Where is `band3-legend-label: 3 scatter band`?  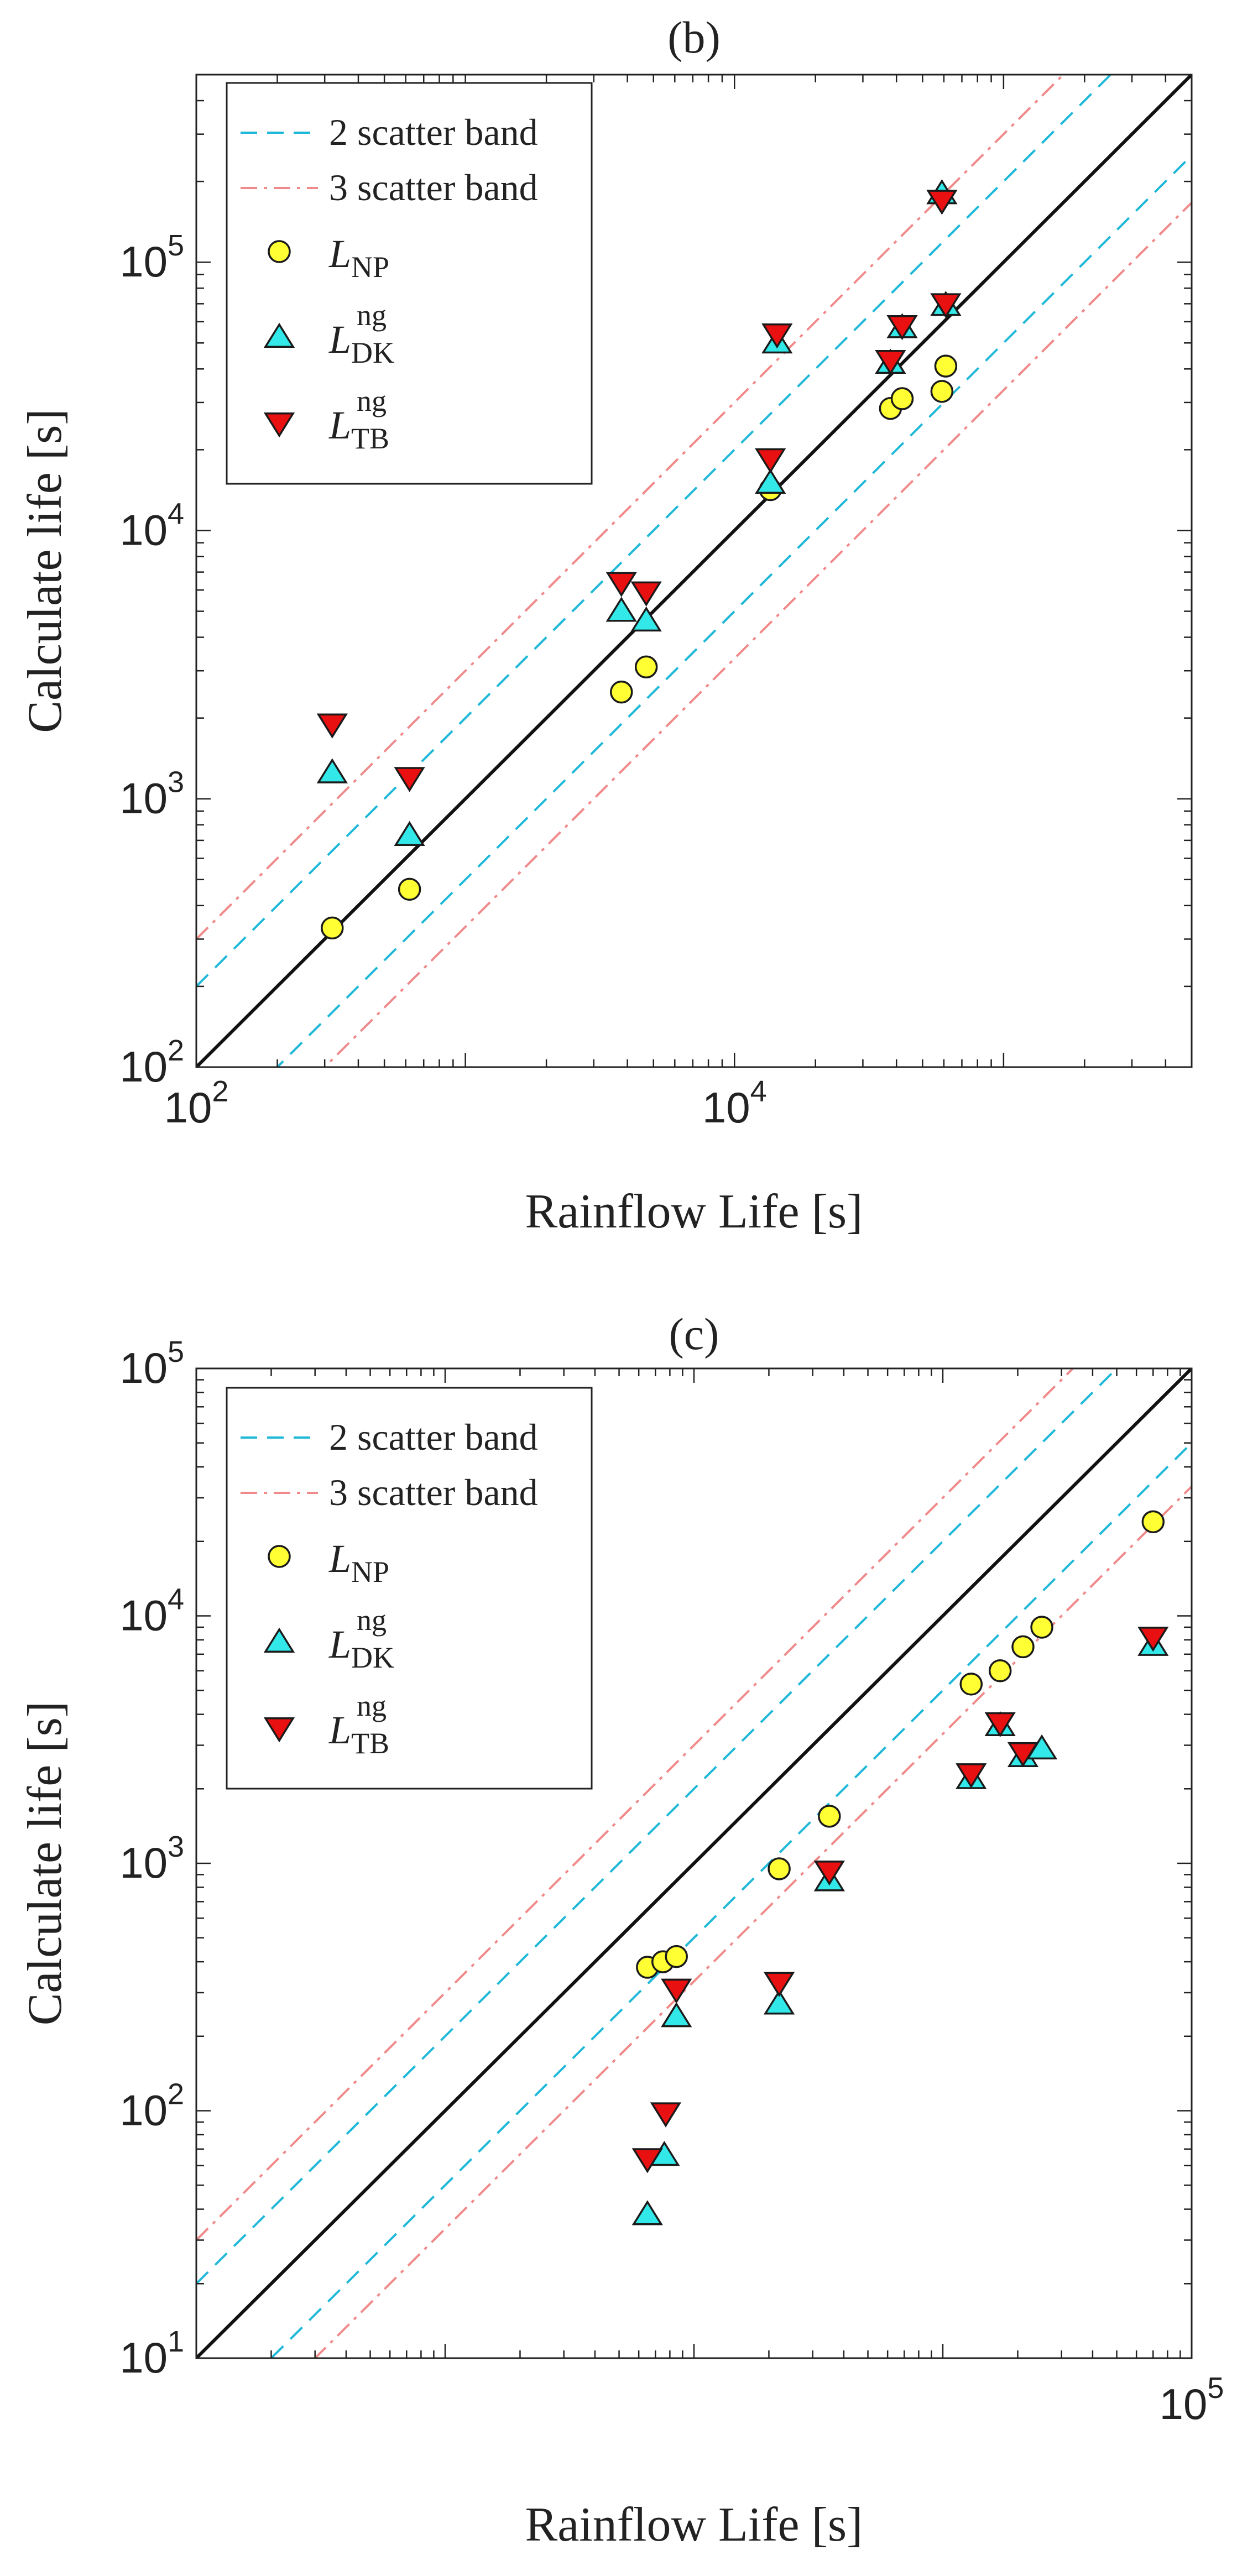
band3-legend-label: 3 scatter band is located at coordinates (433, 1492).